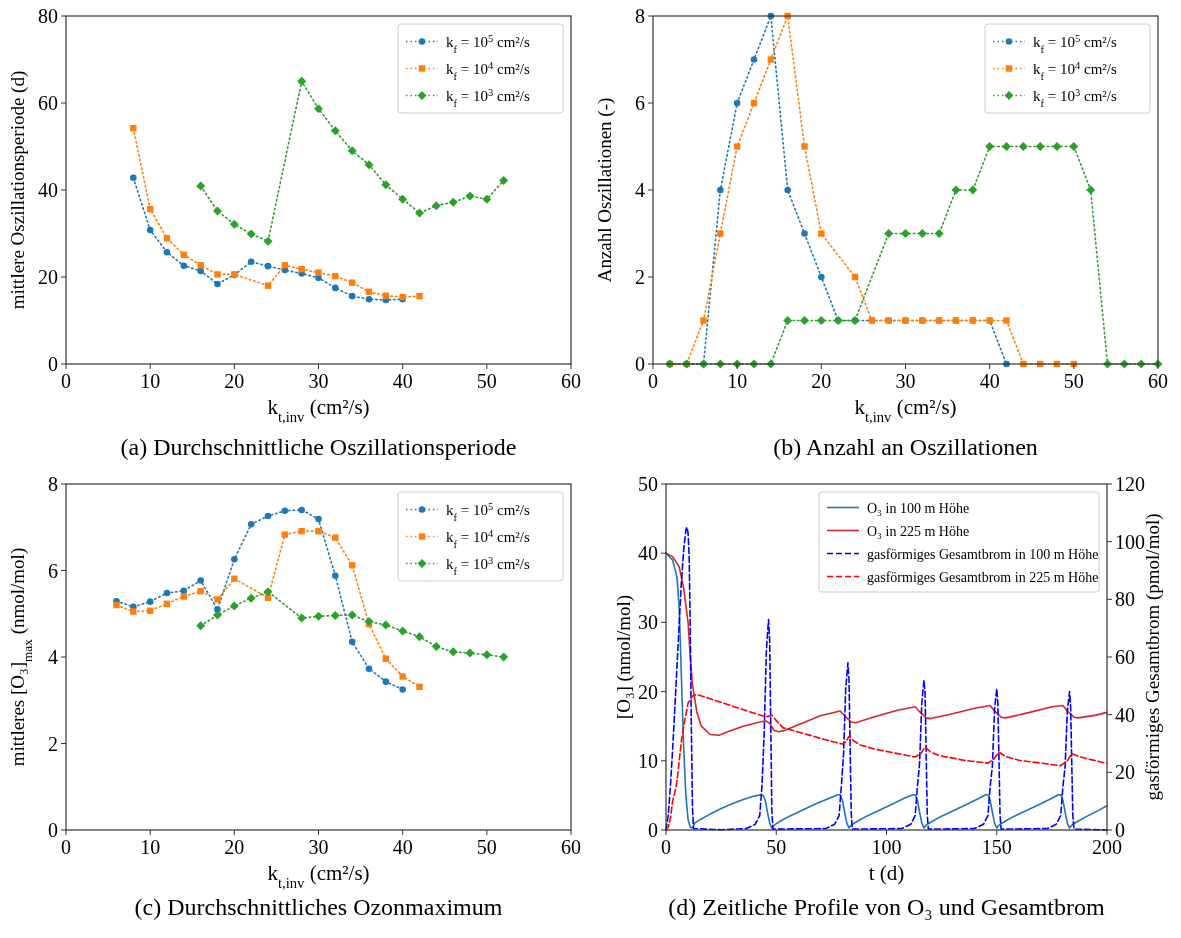 This screenshot has width=1181, height=938. What do you see at coordinates (48, 103) in the screenshot?
I see `y-tick-label: 60` at bounding box center [48, 103].